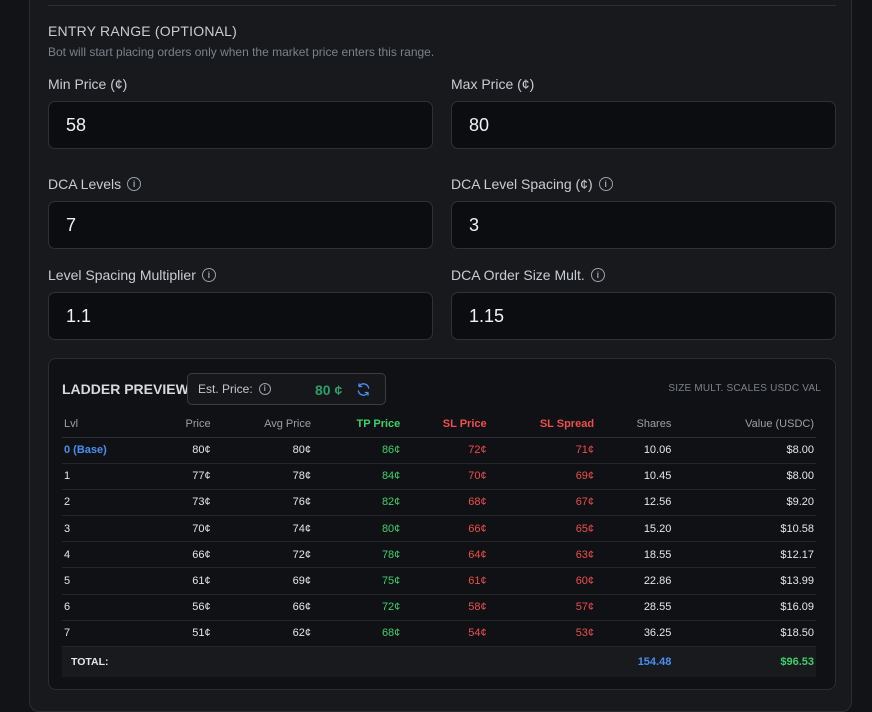  I want to click on dca-order-size-mult-input: 1.15, so click(643, 316).